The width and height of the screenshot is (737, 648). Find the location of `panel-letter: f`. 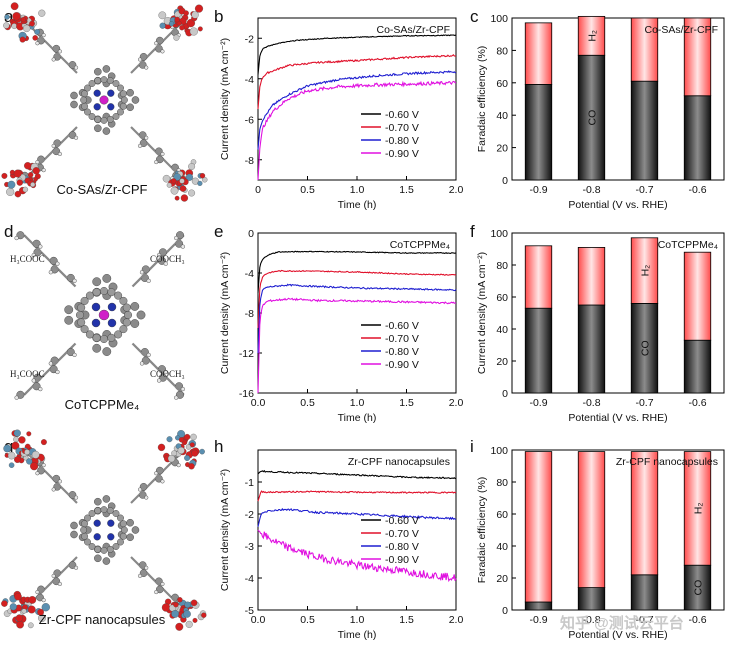

panel-letter: f is located at coordinates (472, 231).